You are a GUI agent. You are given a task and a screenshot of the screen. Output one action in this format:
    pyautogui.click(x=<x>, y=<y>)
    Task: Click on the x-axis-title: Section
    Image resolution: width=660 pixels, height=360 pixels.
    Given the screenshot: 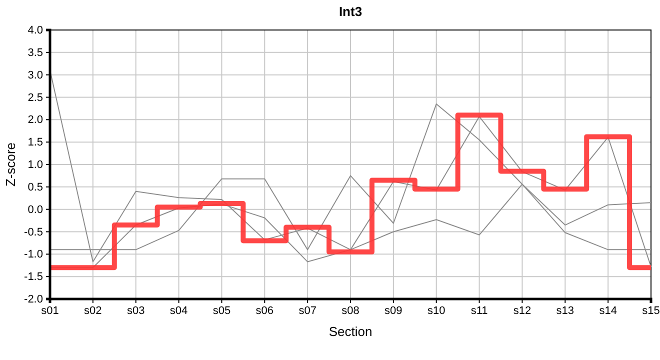 What is the action you would take?
    pyautogui.click(x=350, y=331)
    